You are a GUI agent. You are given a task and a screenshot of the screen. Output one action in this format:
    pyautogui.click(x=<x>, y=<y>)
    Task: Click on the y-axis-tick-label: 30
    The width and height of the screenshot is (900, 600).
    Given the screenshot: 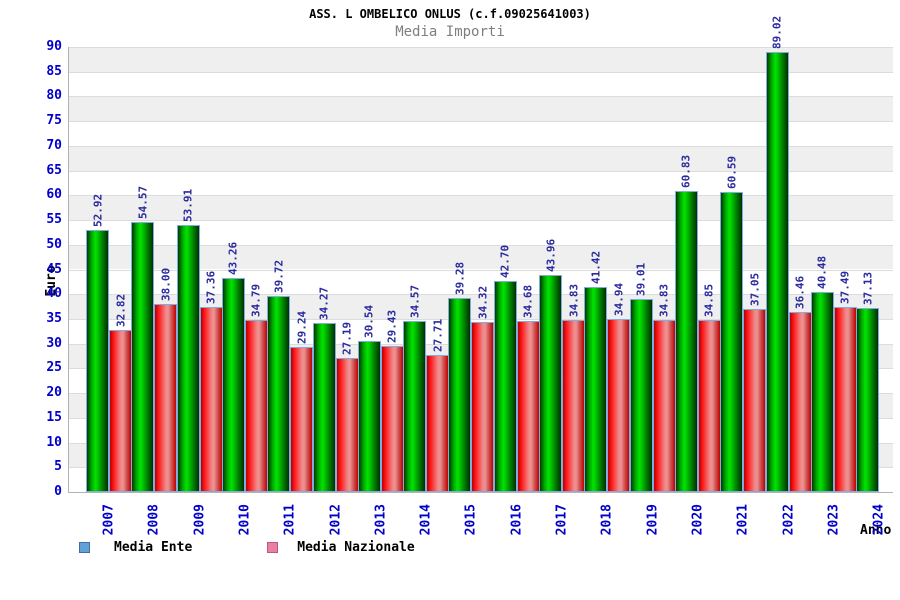 What is the action you would take?
    pyautogui.click(x=54, y=343)
    